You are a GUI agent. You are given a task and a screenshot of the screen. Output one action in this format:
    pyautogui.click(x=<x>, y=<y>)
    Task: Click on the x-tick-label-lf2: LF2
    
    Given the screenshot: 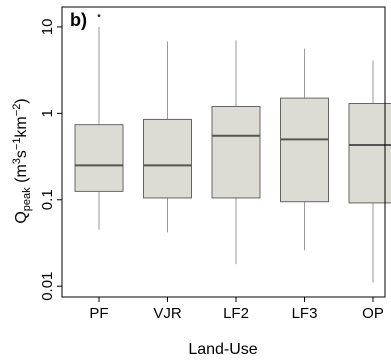 What is the action you would take?
    pyautogui.click(x=236, y=313)
    